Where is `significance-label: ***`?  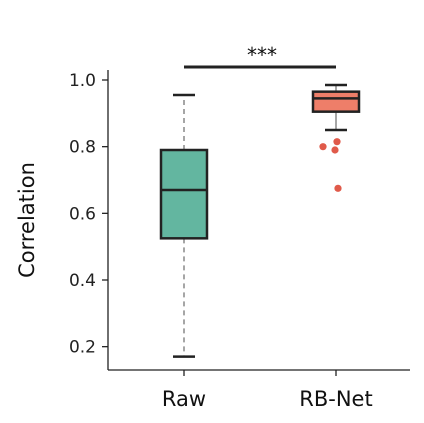 significance-label: *** is located at coordinates (262, 55).